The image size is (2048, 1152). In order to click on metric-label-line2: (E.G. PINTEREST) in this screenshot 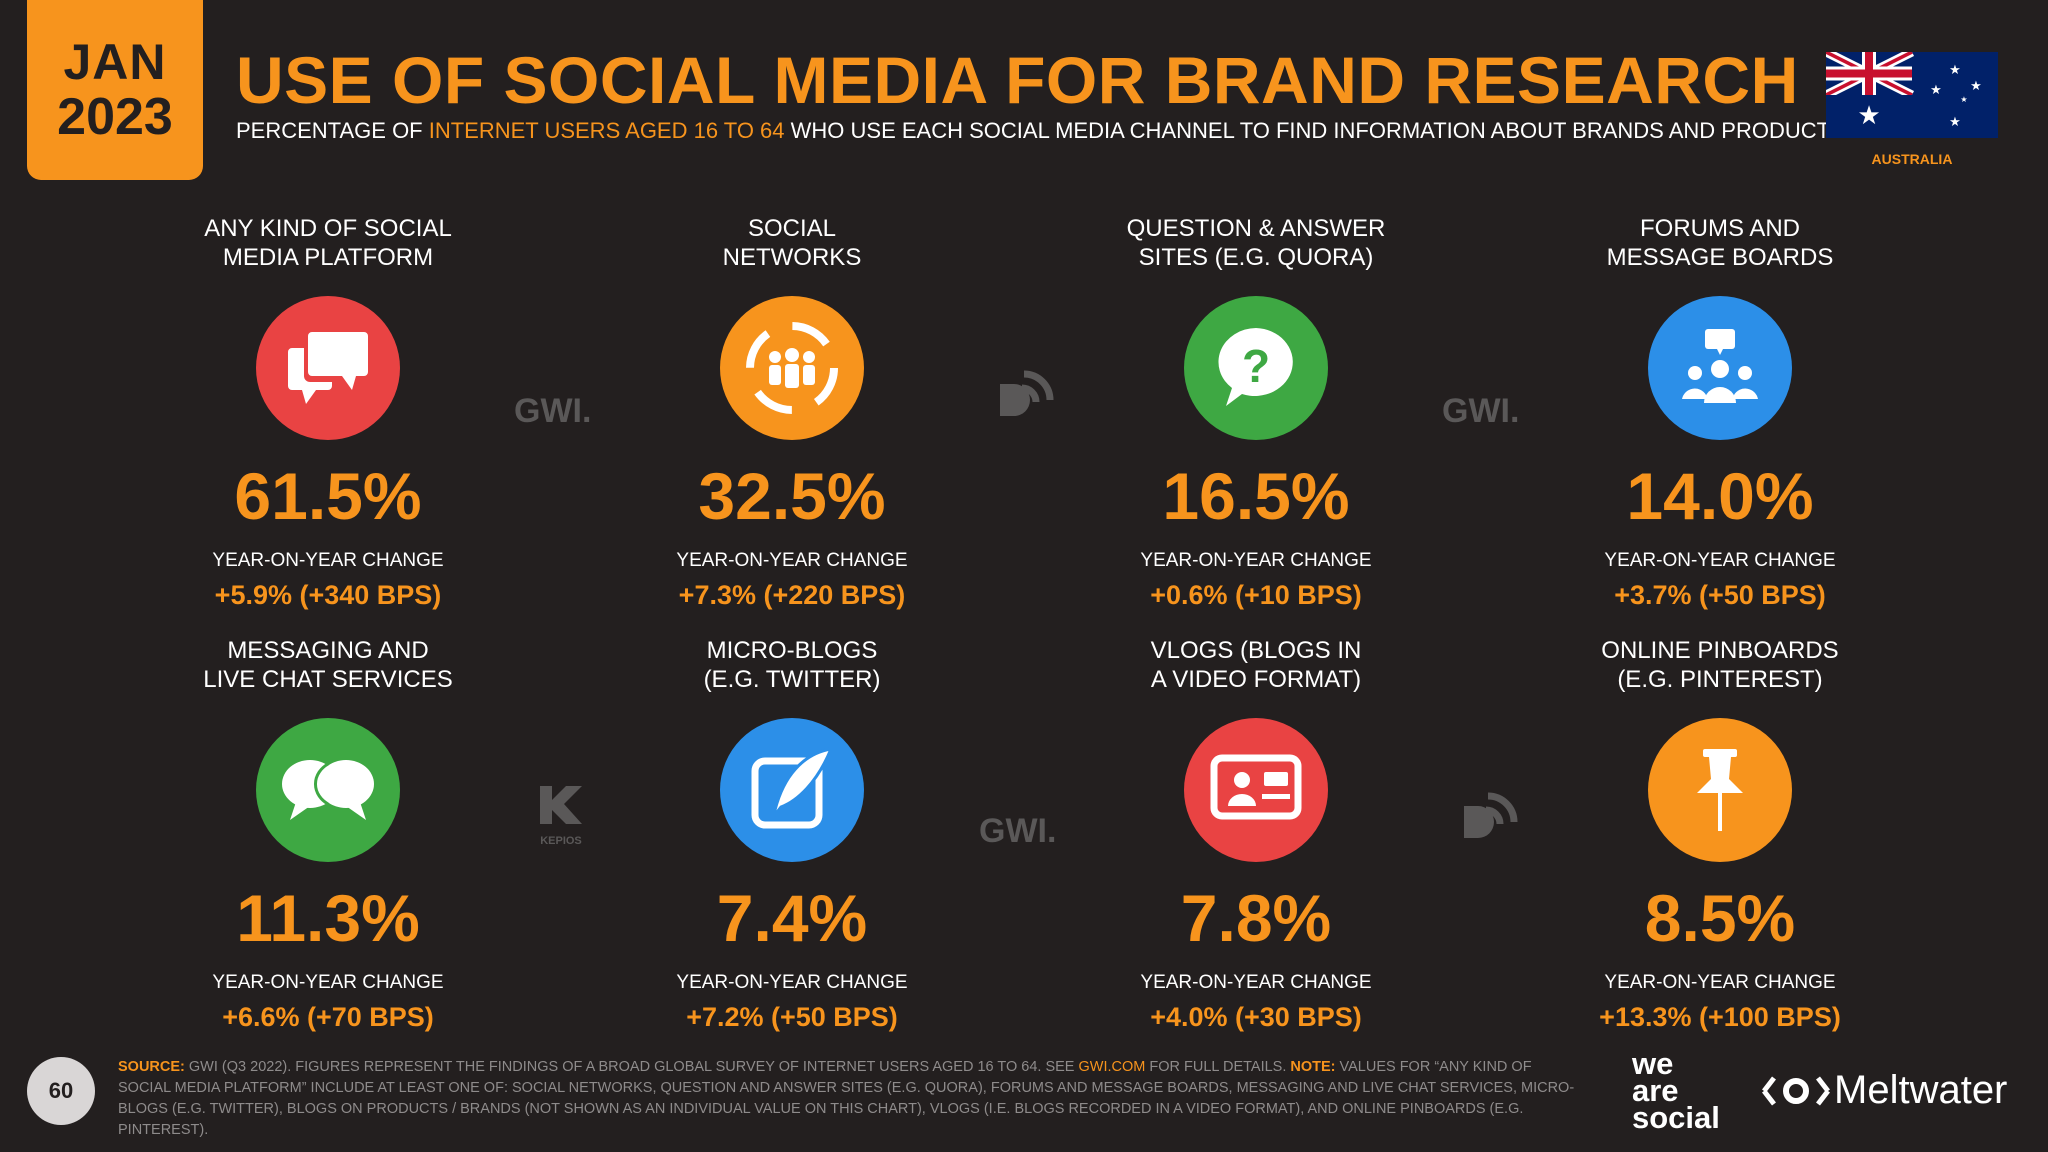, I will do `click(1720, 679)`.